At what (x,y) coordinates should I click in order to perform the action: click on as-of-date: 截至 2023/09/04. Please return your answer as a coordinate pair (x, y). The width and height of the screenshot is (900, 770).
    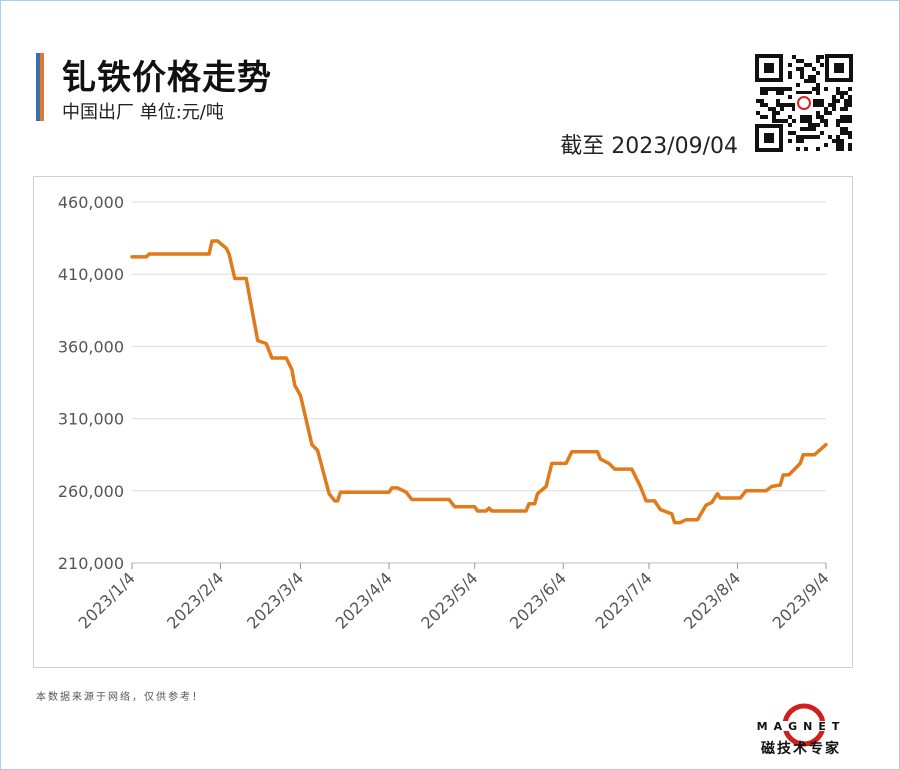
    Looking at the image, I should click on (649, 146).